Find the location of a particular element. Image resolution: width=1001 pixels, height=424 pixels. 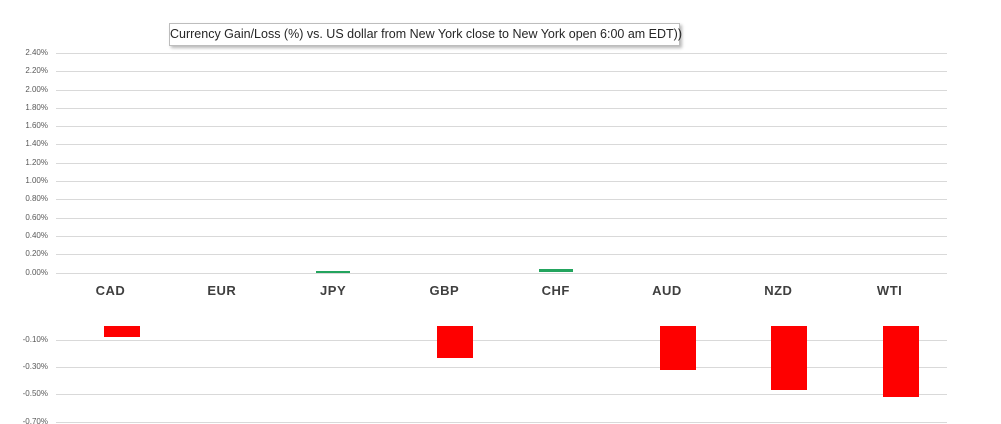

y-axis-tick-label: 0.60% is located at coordinates (36, 217).